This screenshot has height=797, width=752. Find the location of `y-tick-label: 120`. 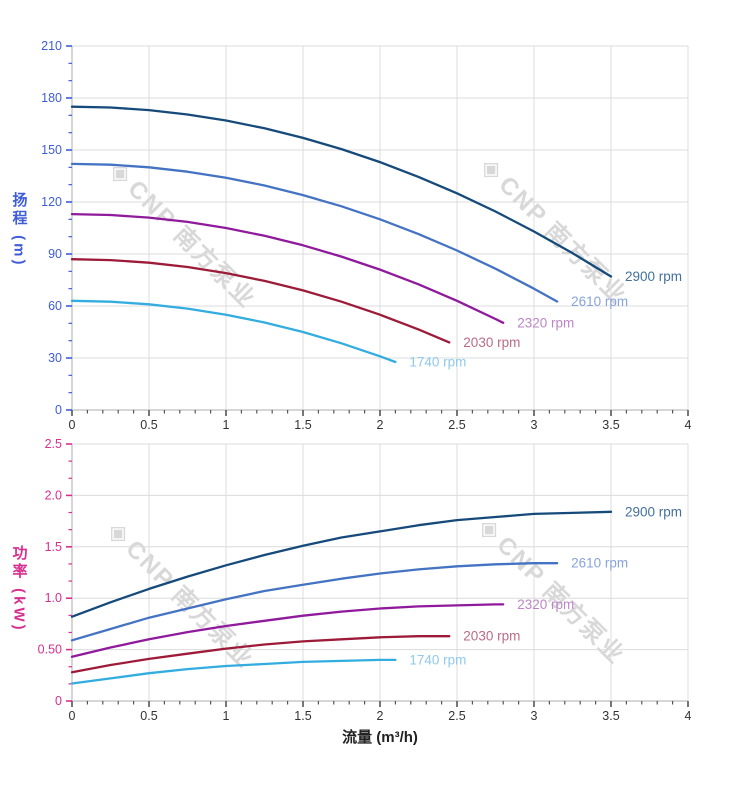

y-tick-label: 120 is located at coordinates (51, 202).